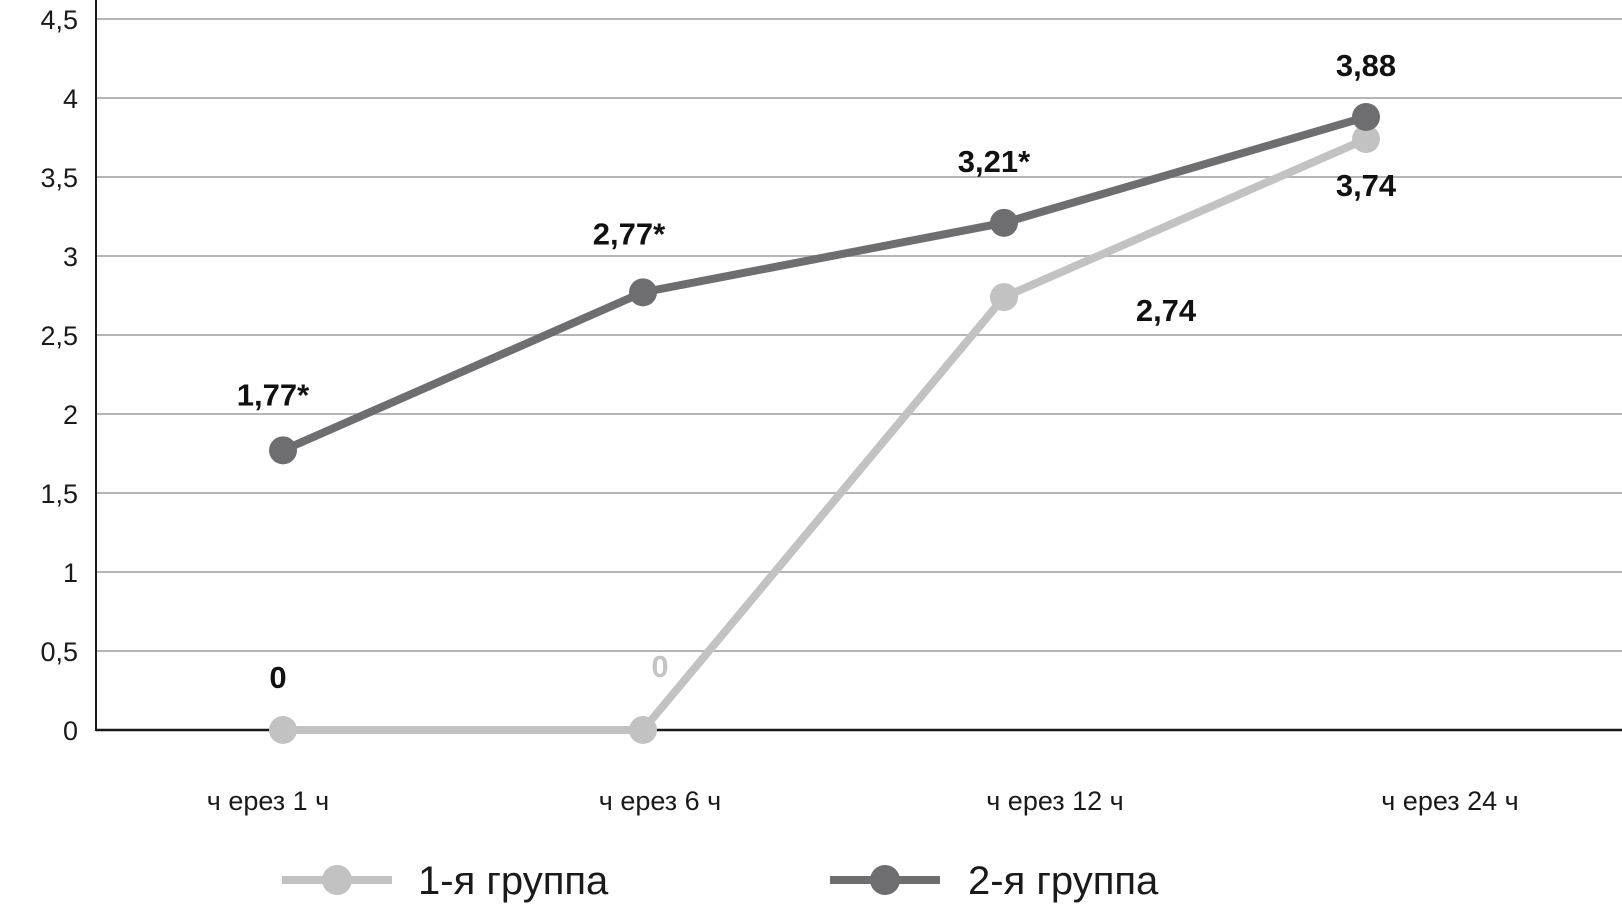 The width and height of the screenshot is (1622, 908). What do you see at coordinates (720, 881) in the screenshot?
I see `legend: 1-я группа 2-я группа` at bounding box center [720, 881].